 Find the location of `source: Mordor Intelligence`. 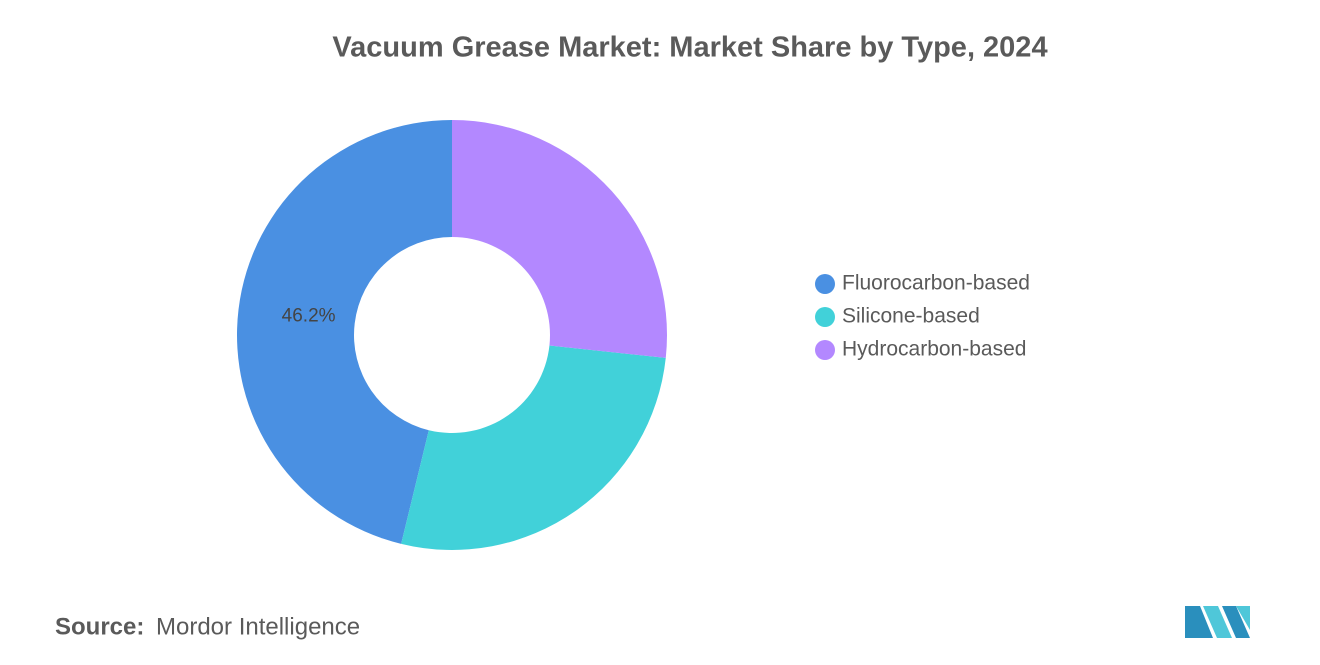

source: Mordor Intelligence is located at coordinates (258, 626).